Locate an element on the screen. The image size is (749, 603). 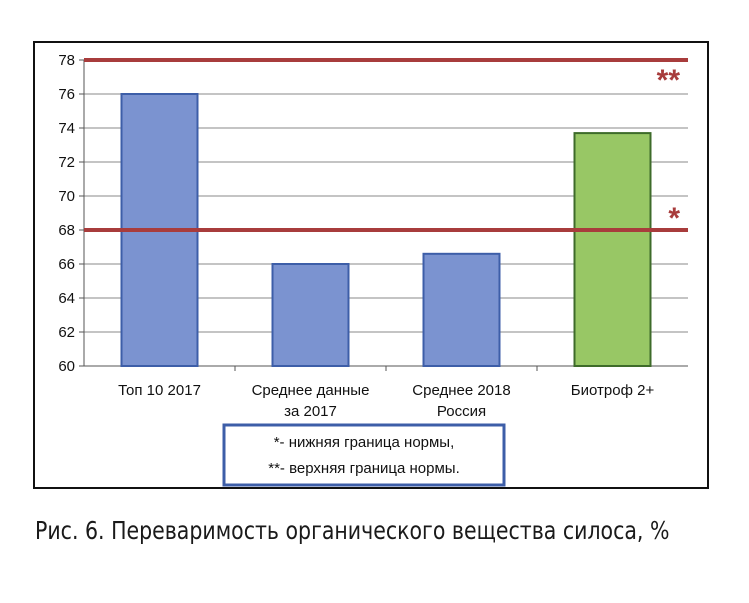
y-tick-label: 68 is located at coordinates (66, 230).